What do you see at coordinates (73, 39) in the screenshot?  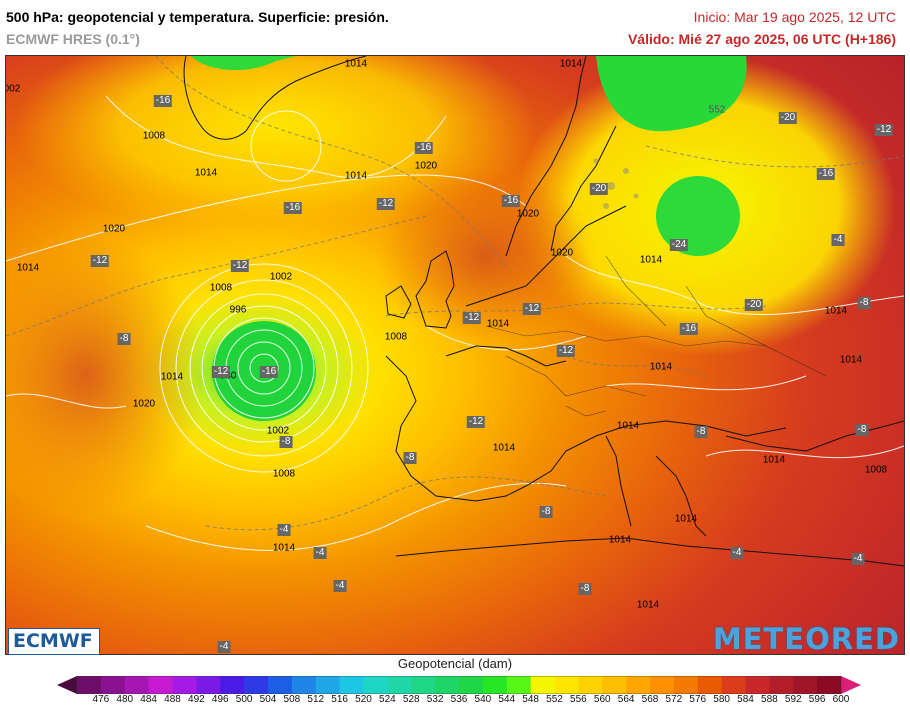 I see `model-label: ECMWF HRES (0.1°)` at bounding box center [73, 39].